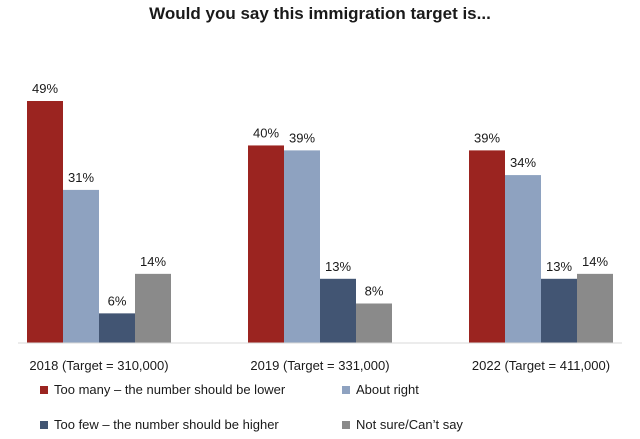 Image resolution: width=640 pixels, height=439 pixels. I want to click on data-label-not-sure-2: 8%, so click(374, 290).